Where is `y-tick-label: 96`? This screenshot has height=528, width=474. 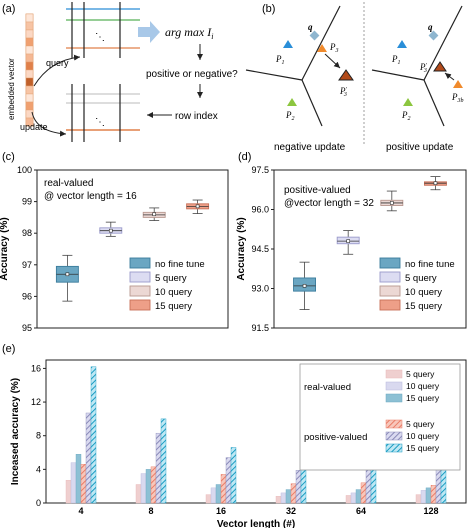 y-tick-label: 96 is located at coordinates (27, 296).